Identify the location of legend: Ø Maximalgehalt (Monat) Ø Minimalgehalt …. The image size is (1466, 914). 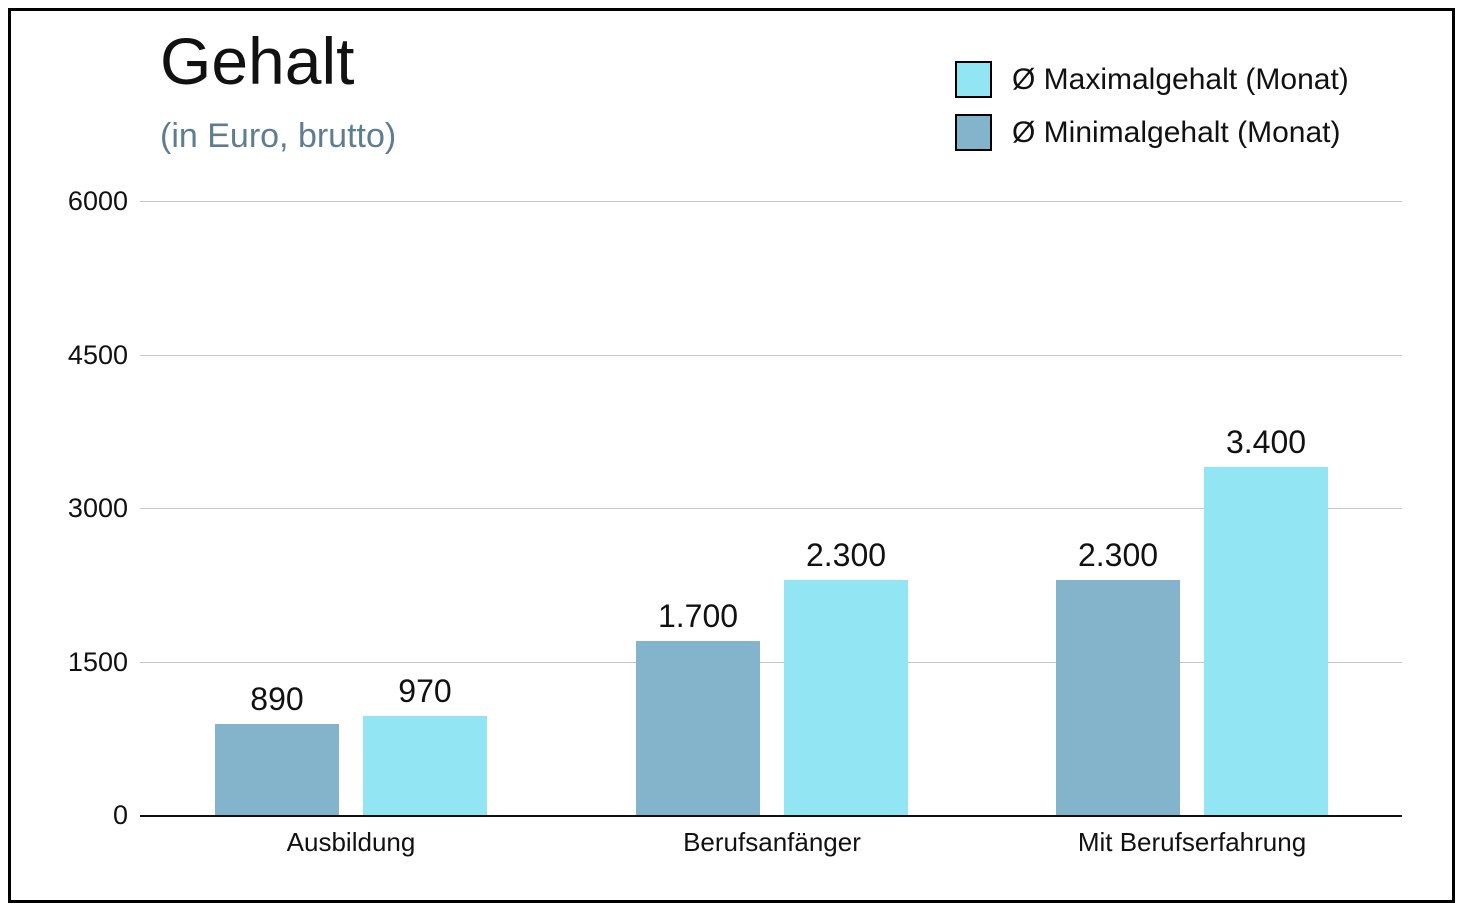
(1152, 114).